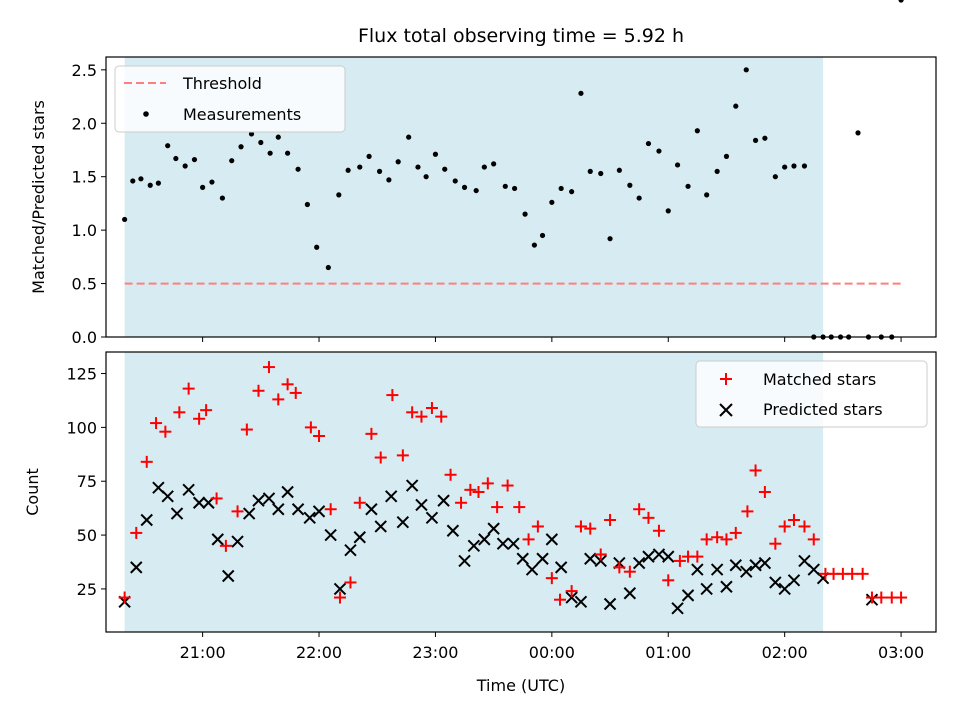 The image size is (960, 720). What do you see at coordinates (81, 427) in the screenshot?
I see `bottom-ytick-label: 100` at bounding box center [81, 427].